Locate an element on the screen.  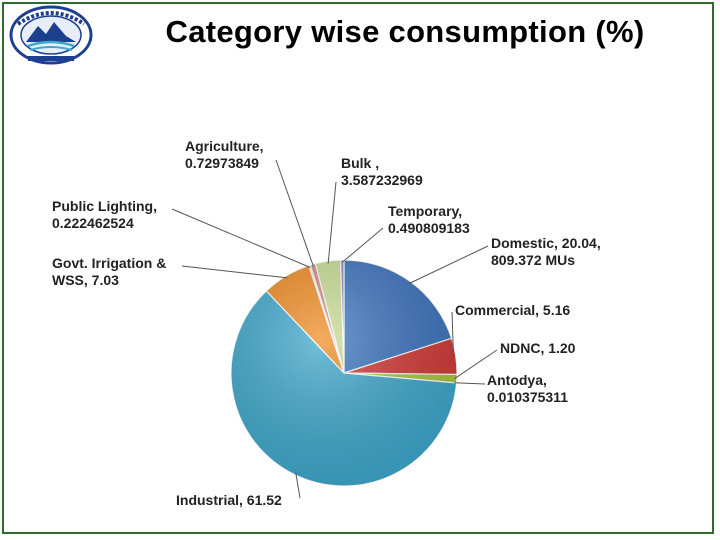
data-label-line: Antodya, is located at coordinates (517, 380).